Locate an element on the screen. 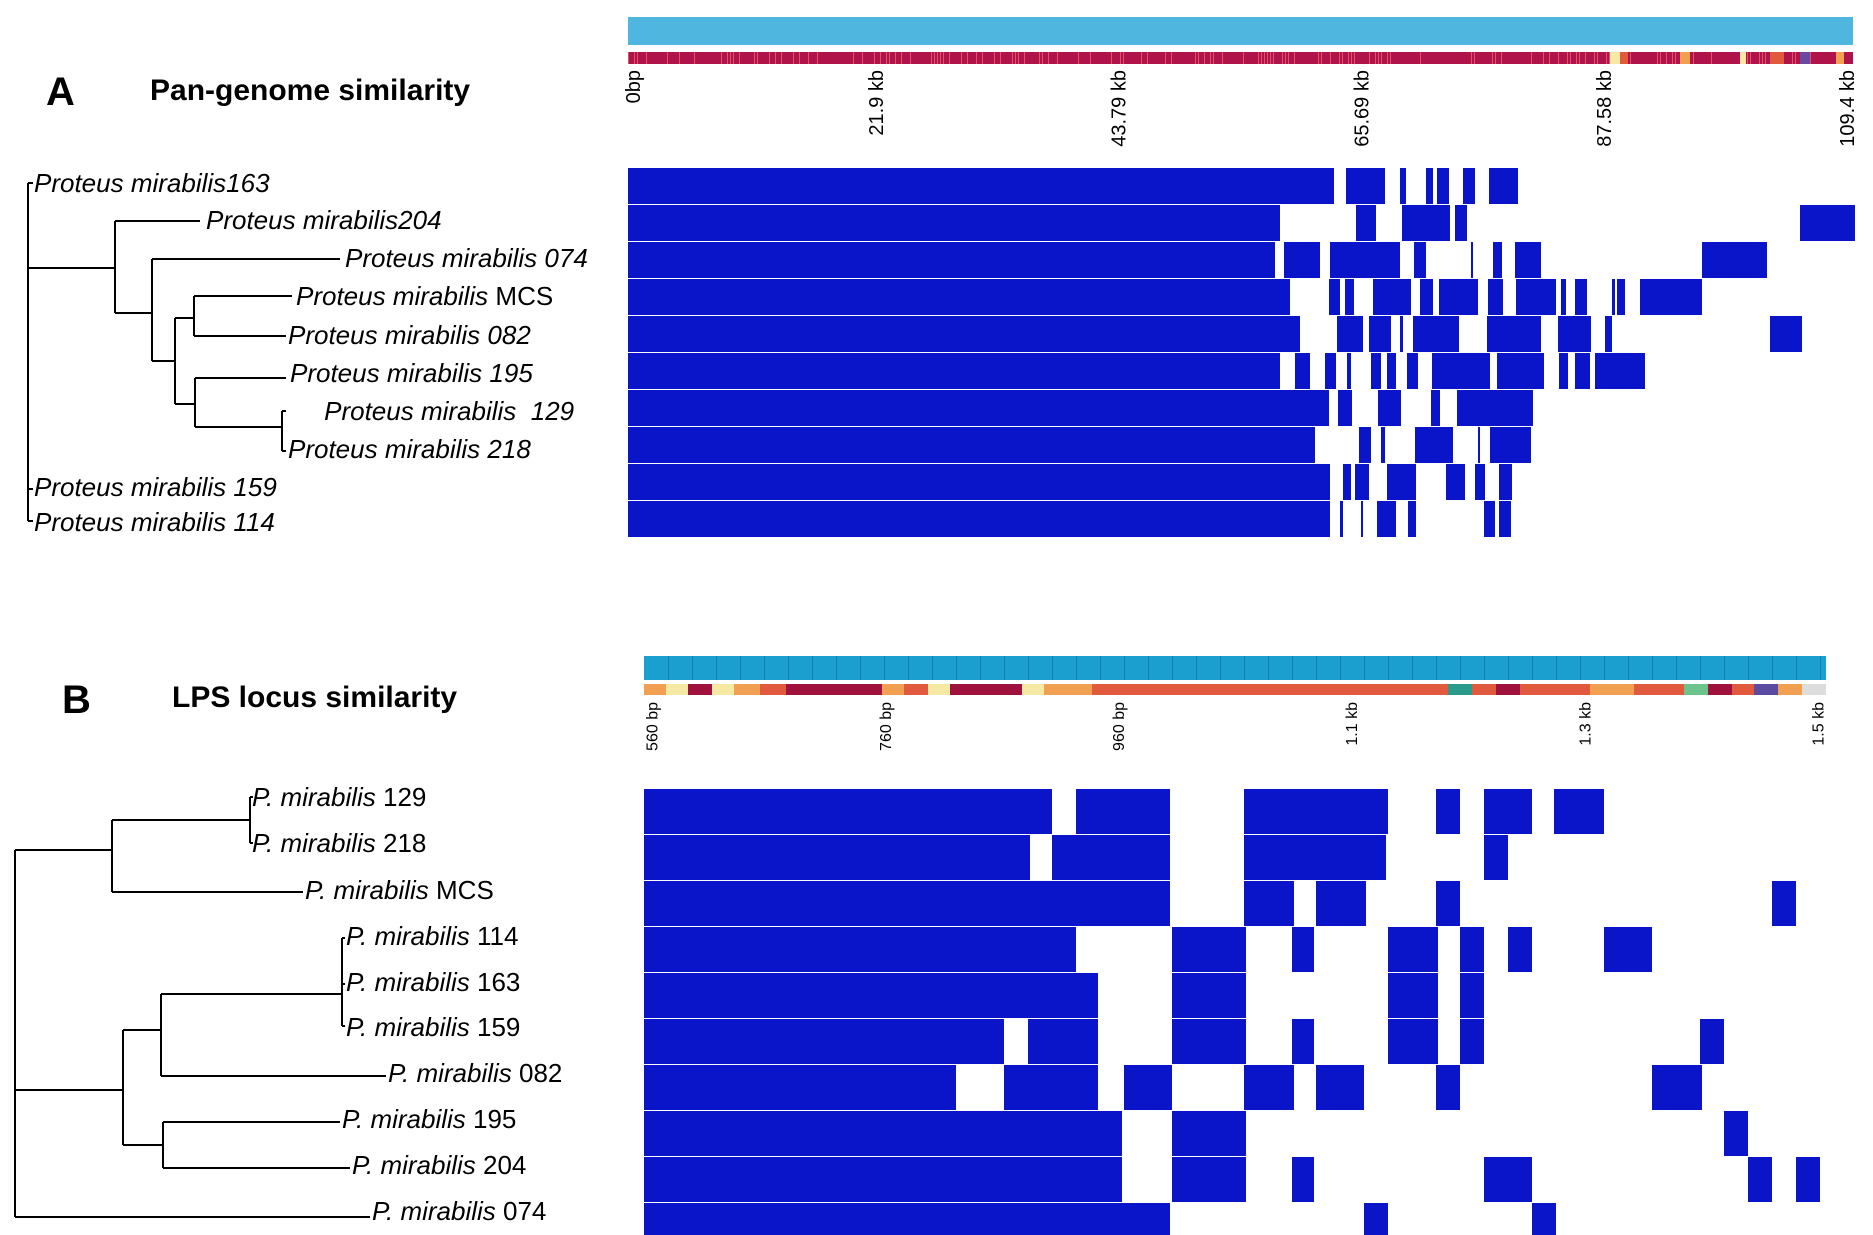  panel-a-title: Pan-genome similarity is located at coordinates (310, 90).